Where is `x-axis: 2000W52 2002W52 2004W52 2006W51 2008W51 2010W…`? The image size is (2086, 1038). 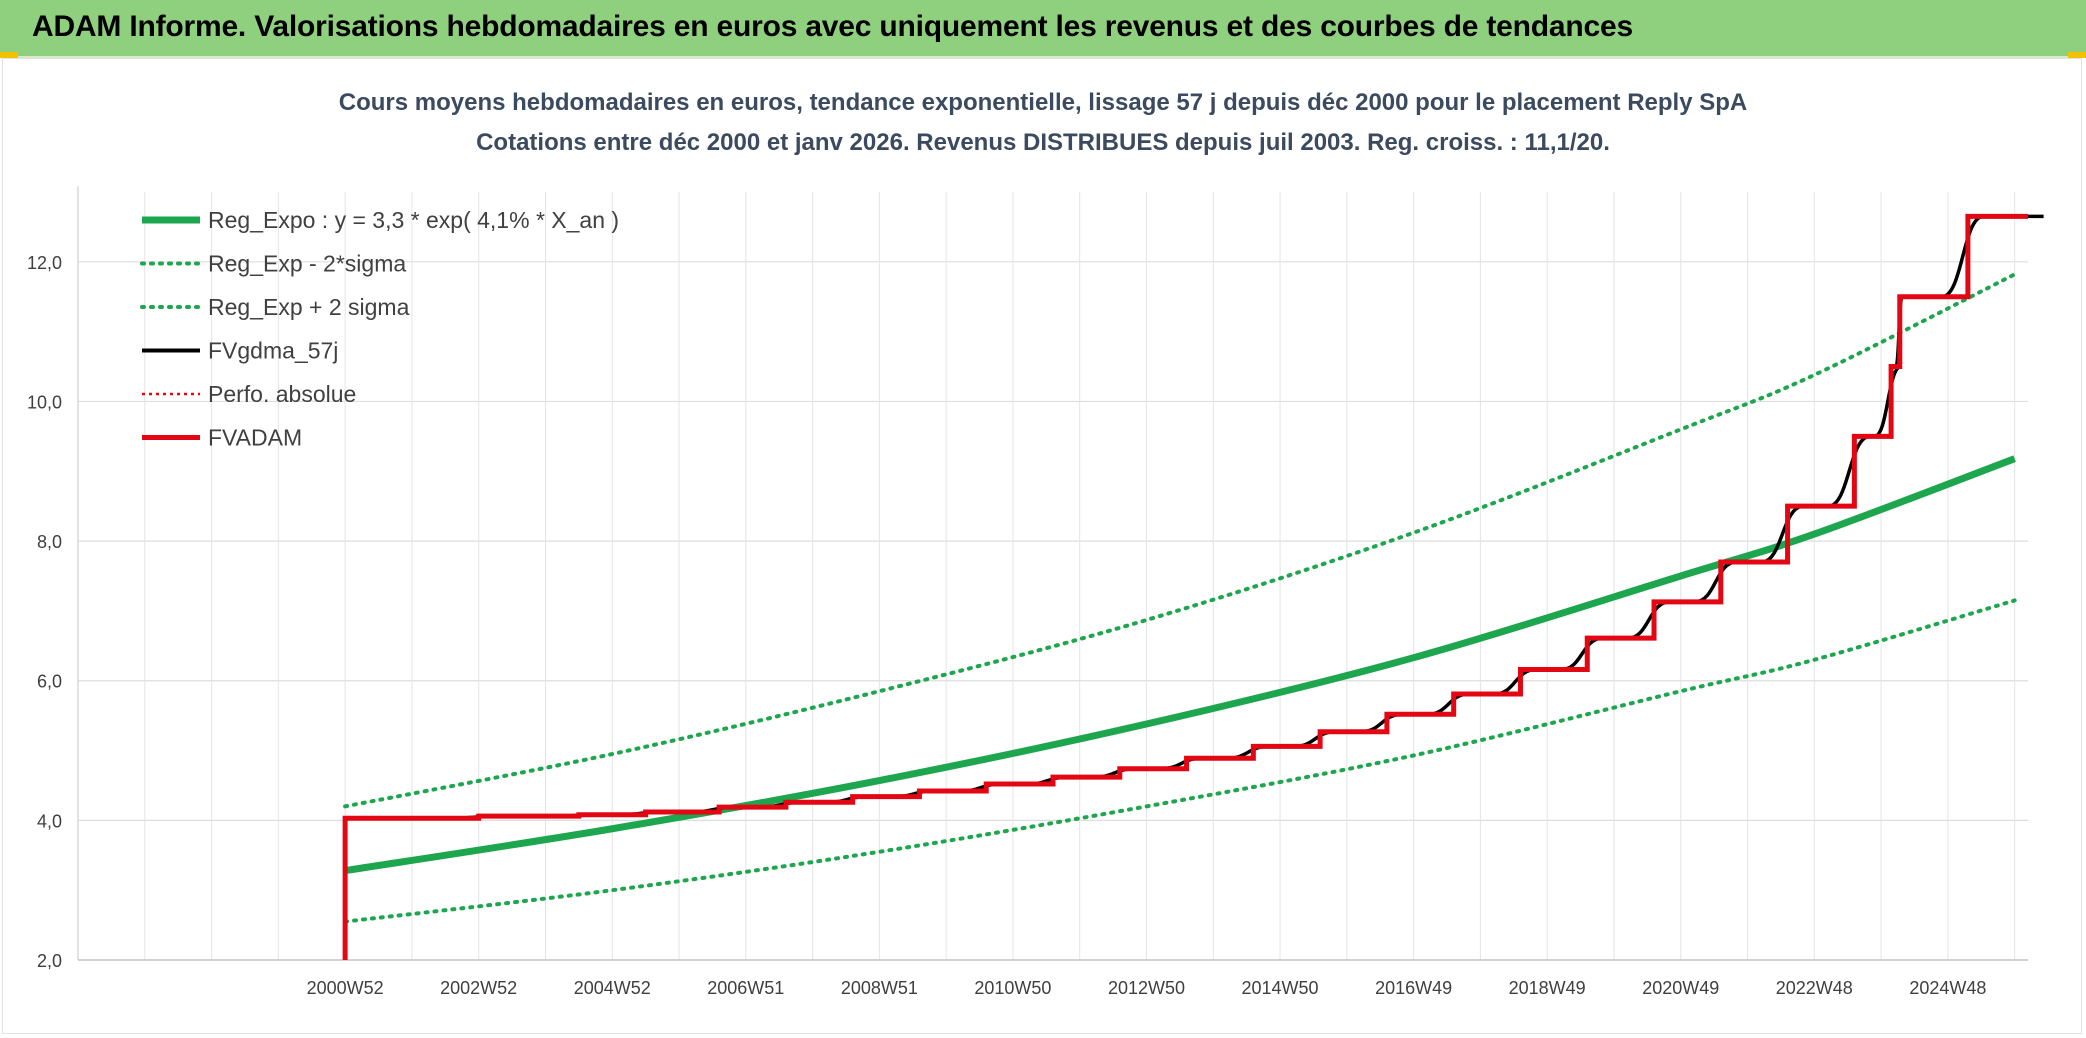 x-axis: 2000W52 2002W52 2004W52 2006W51 2008W51 2010W… is located at coordinates (1147, 988).